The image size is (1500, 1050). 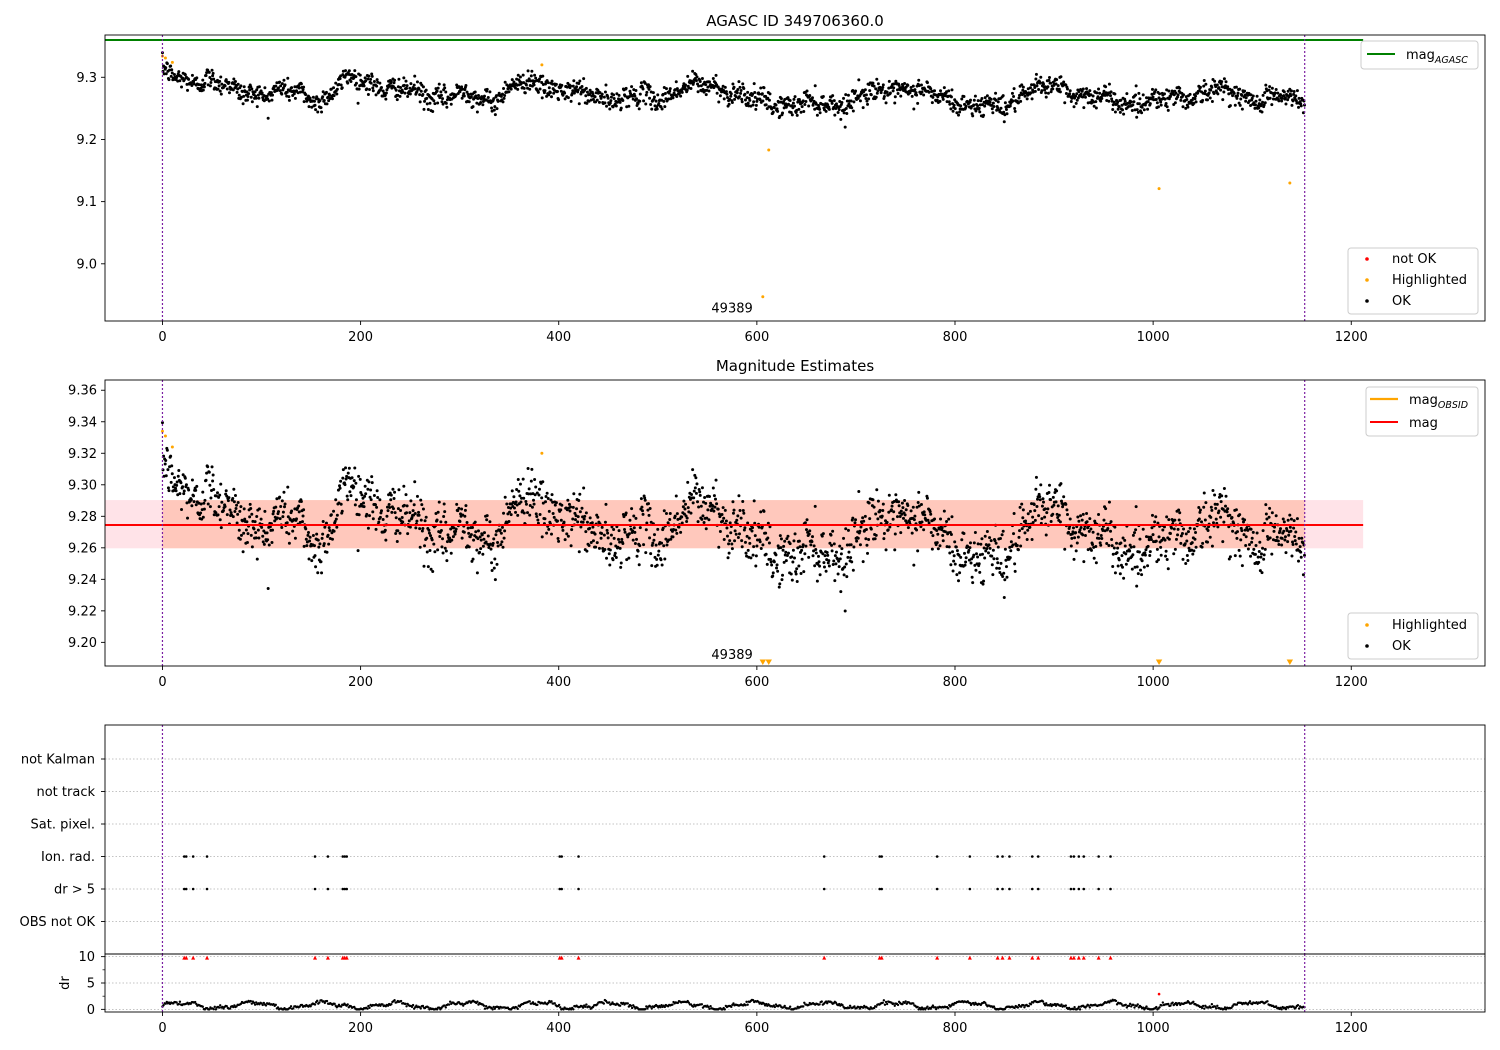 I want to click on agasc-ytick-label: 9.1, so click(x=86, y=202).